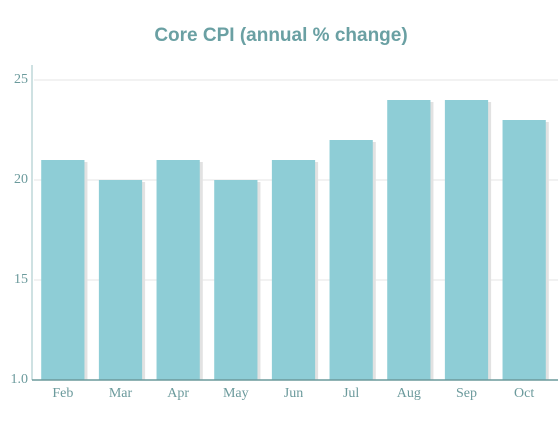 This screenshot has width=560, height=422. What do you see at coordinates (466, 393) in the screenshot?
I see `x-tick-label: Sep` at bounding box center [466, 393].